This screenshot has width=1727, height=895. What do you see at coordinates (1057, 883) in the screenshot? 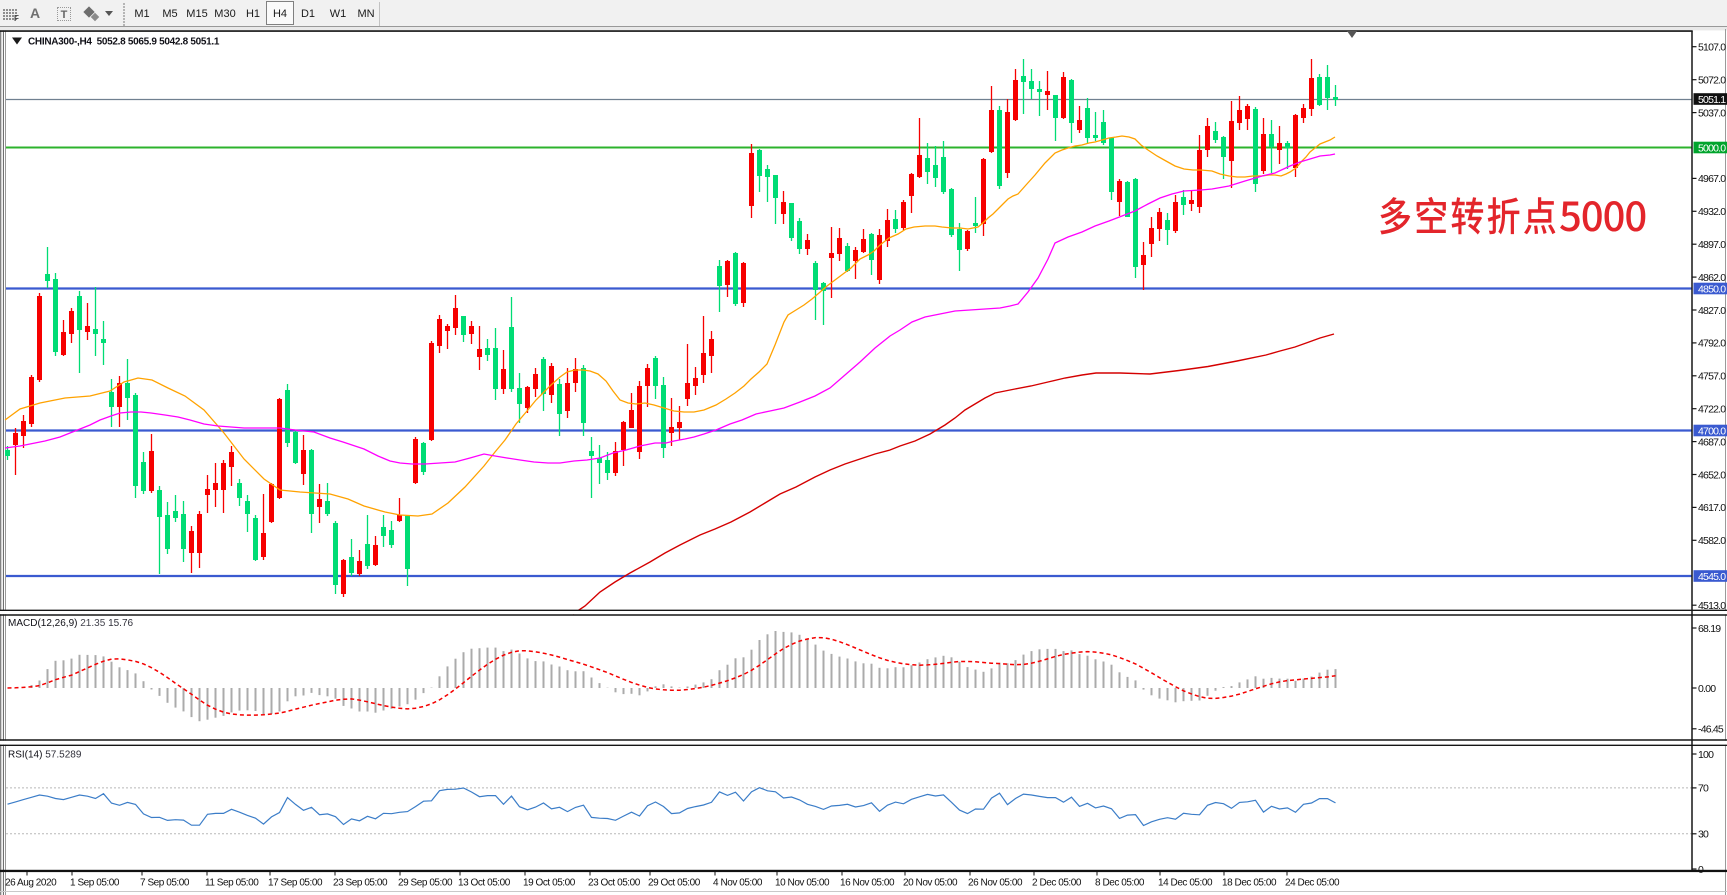
I see `svg-text: 2 Dec 05:00` at bounding box center [1057, 883].